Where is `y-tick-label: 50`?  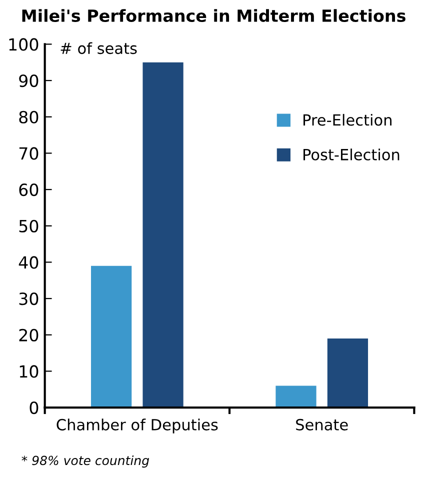
y-tick-label: 50 is located at coordinates (28, 226).